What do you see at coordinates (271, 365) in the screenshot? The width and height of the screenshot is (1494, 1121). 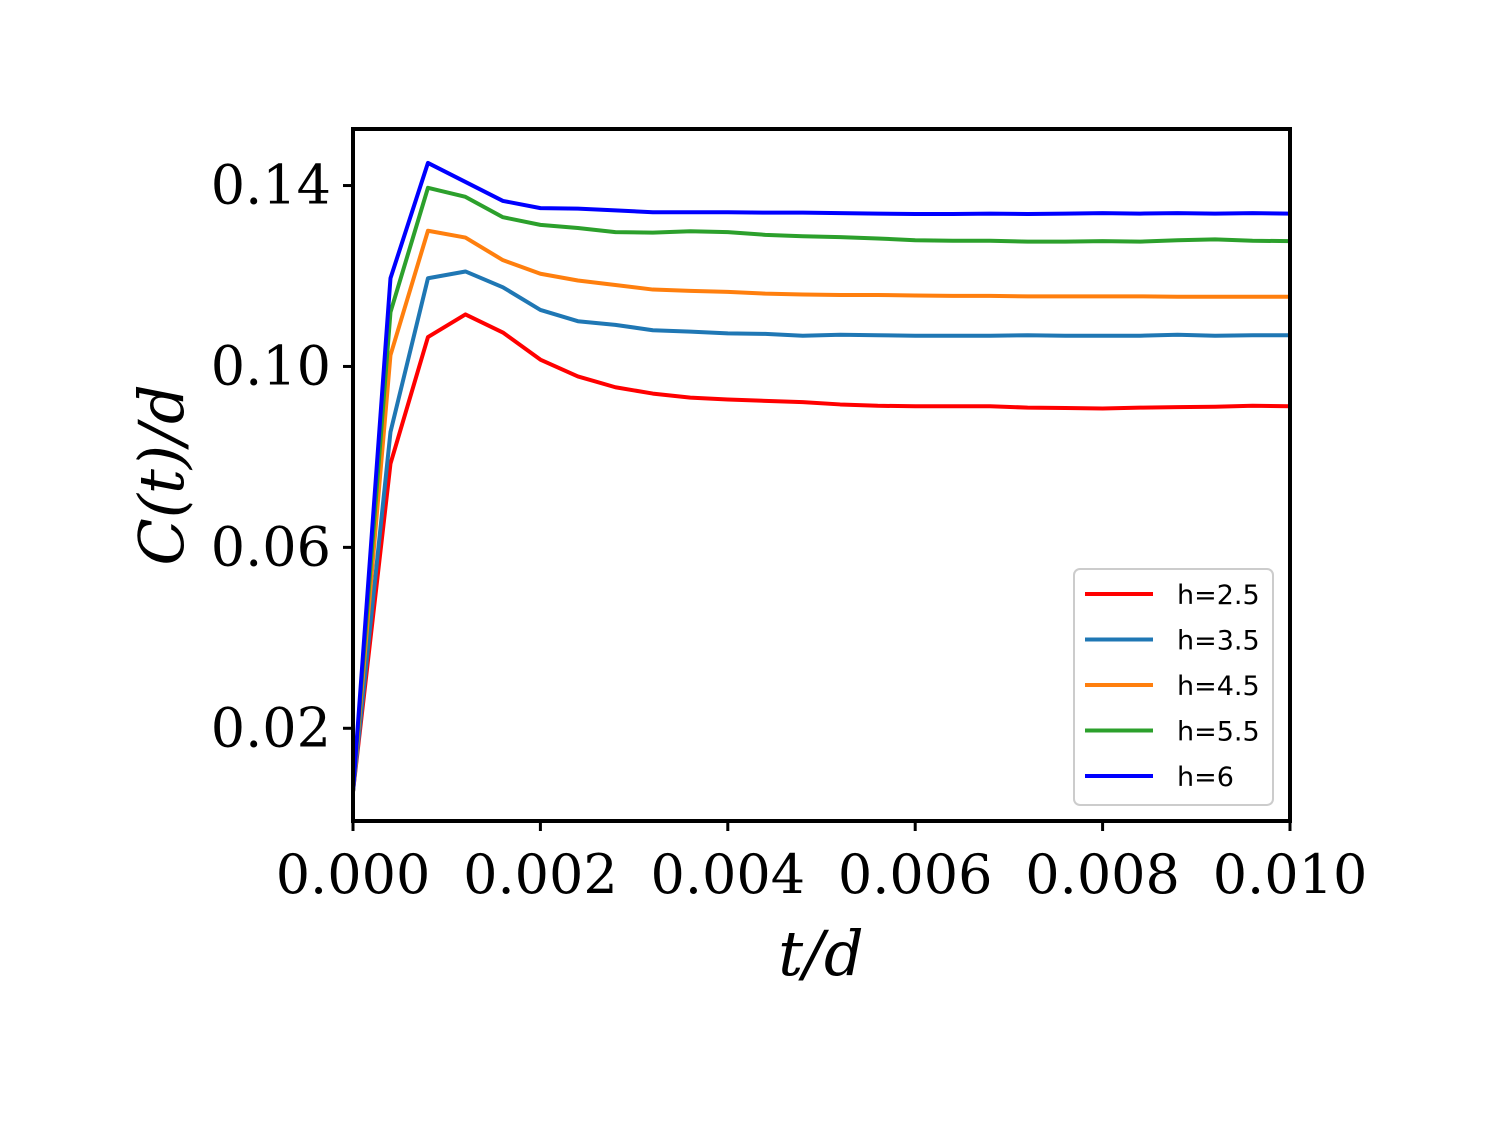 I see `y-tick-label: 0.10` at bounding box center [271, 365].